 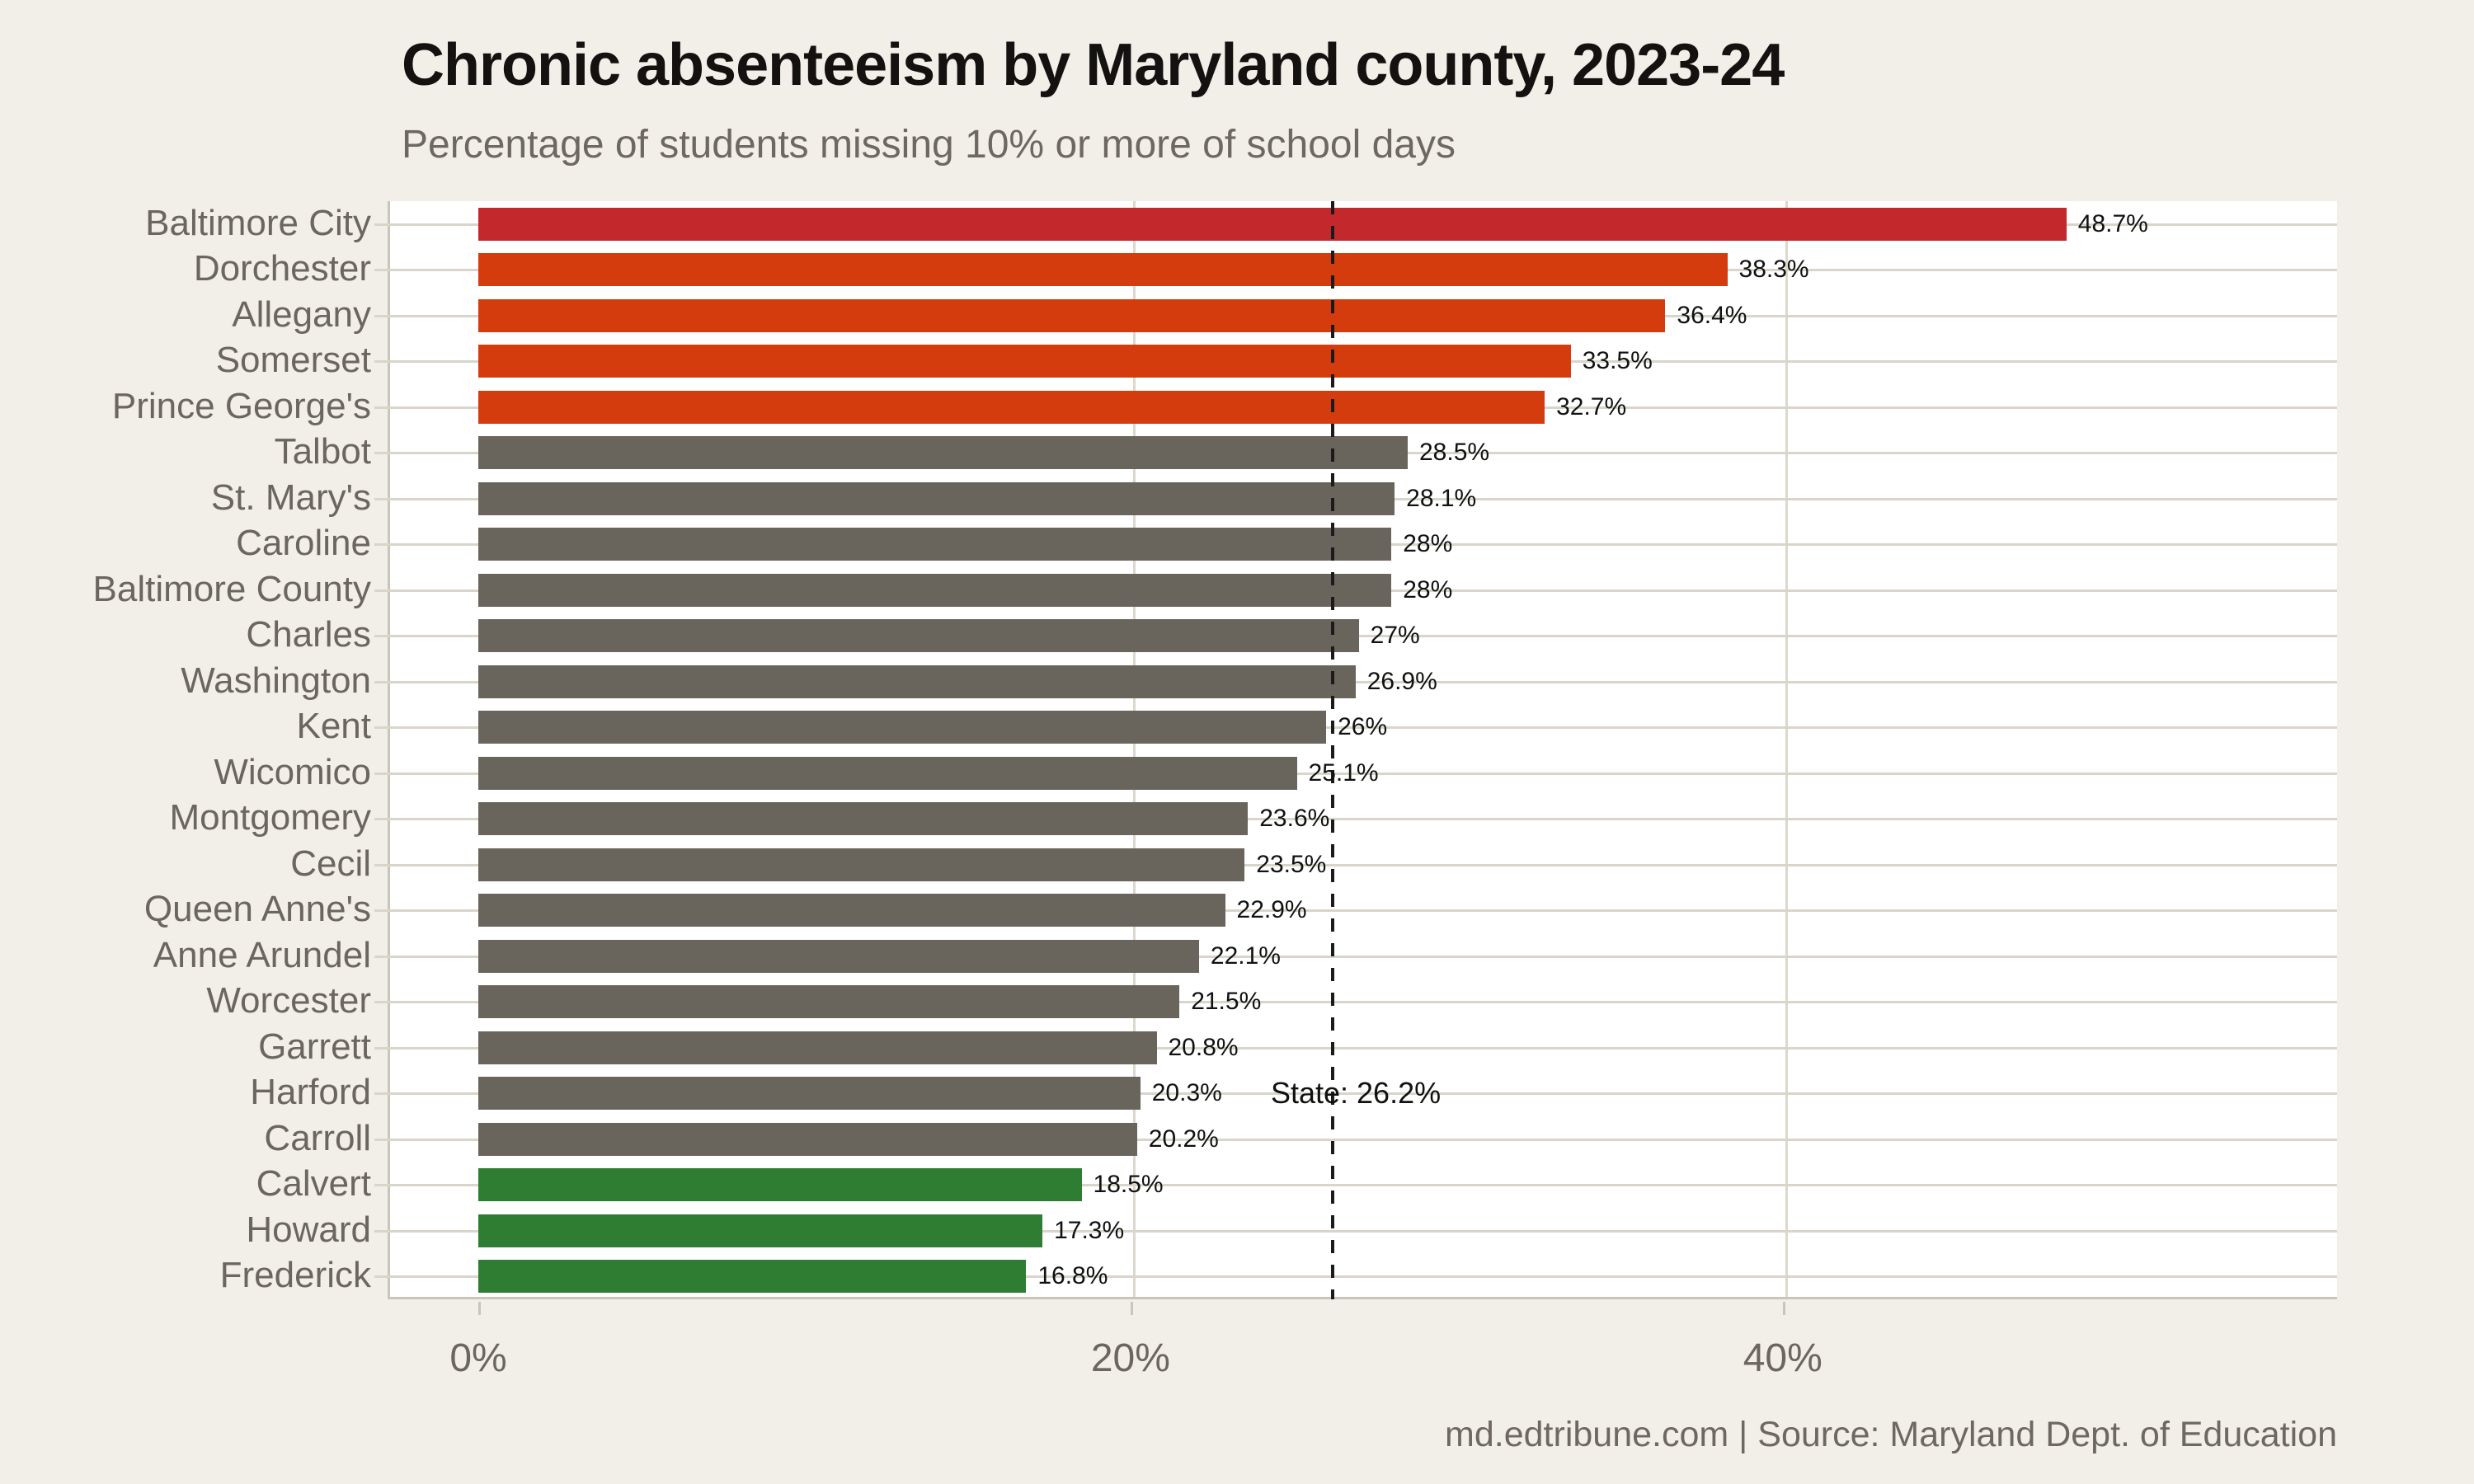 I want to click on bar-row: Prince George's 32.7%, so click(x=1168, y=407).